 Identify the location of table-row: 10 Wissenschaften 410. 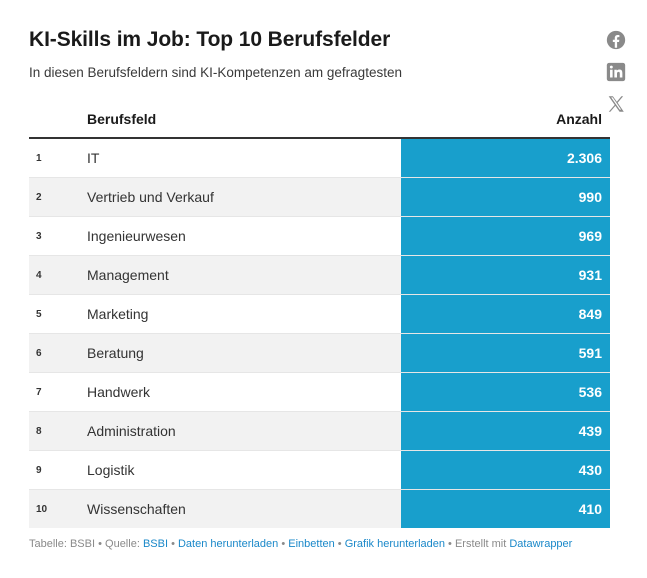
(319, 508).